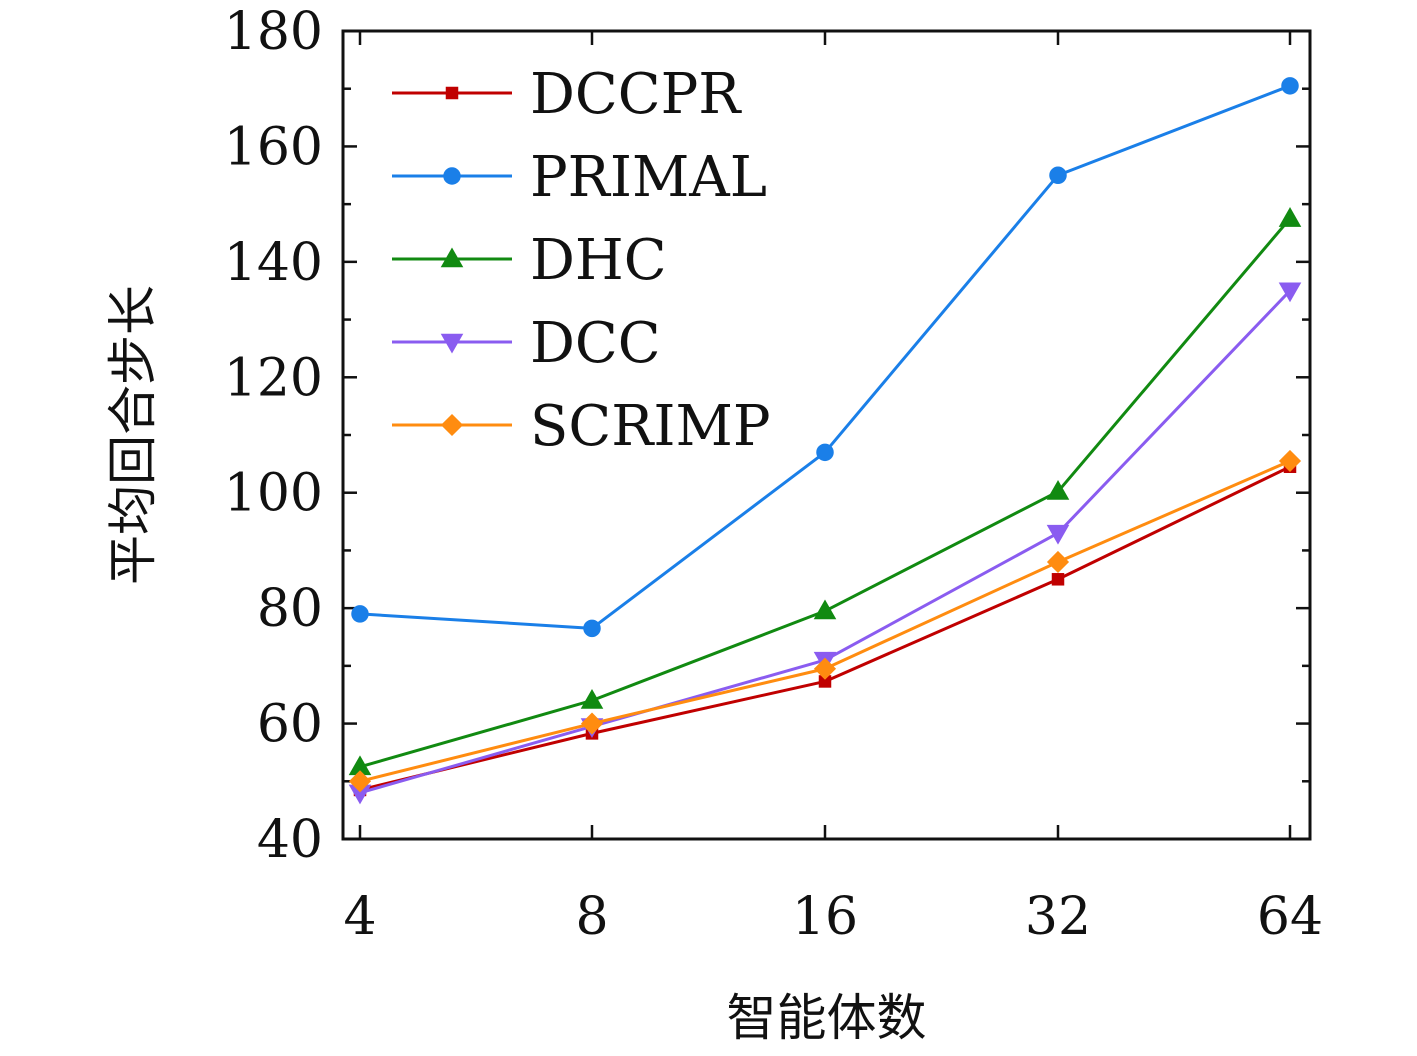 The width and height of the screenshot is (1417, 1056). I want to click on y-tick-label: 160, so click(273, 147).